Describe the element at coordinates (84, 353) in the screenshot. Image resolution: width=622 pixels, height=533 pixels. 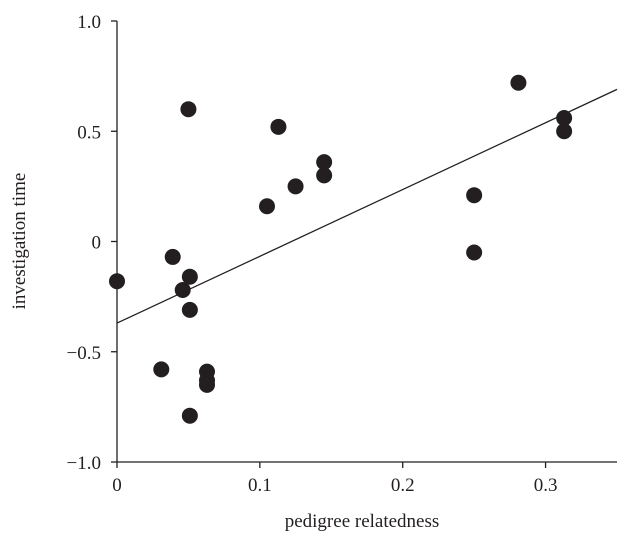
I see `y-tick-label: −0.5` at that location.